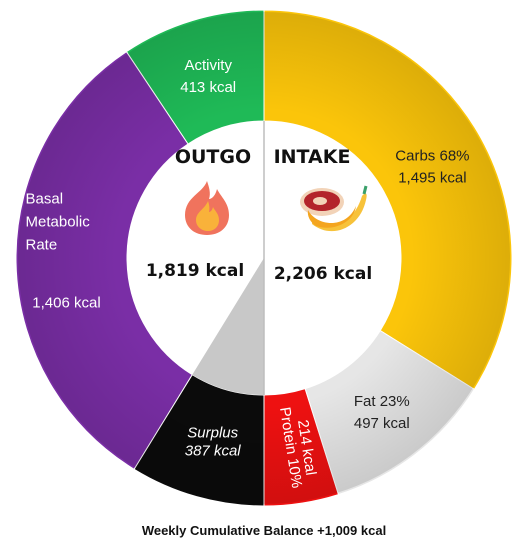 The height and width of the screenshot is (545, 528). I want to click on chart-caption: Weekly Cumulative Balance +1,009 kcal, so click(264, 530).